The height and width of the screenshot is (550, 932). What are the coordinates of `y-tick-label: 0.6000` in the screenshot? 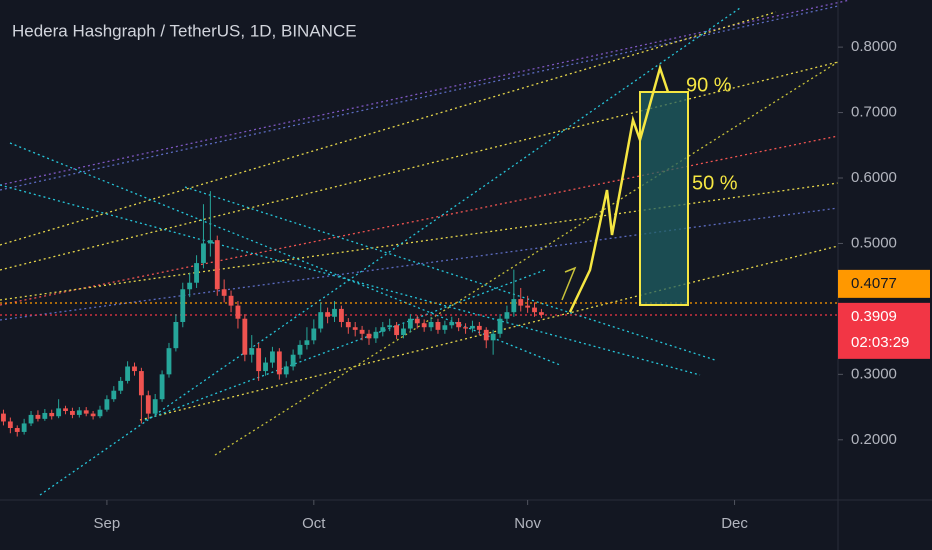 It's located at (874, 177).